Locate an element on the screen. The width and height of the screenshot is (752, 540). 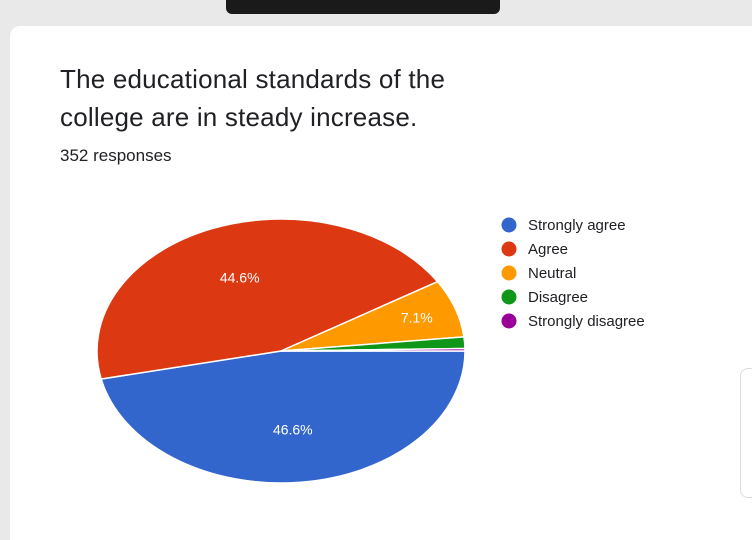
slice-label-neutral: 7.1% is located at coordinates (417, 318).